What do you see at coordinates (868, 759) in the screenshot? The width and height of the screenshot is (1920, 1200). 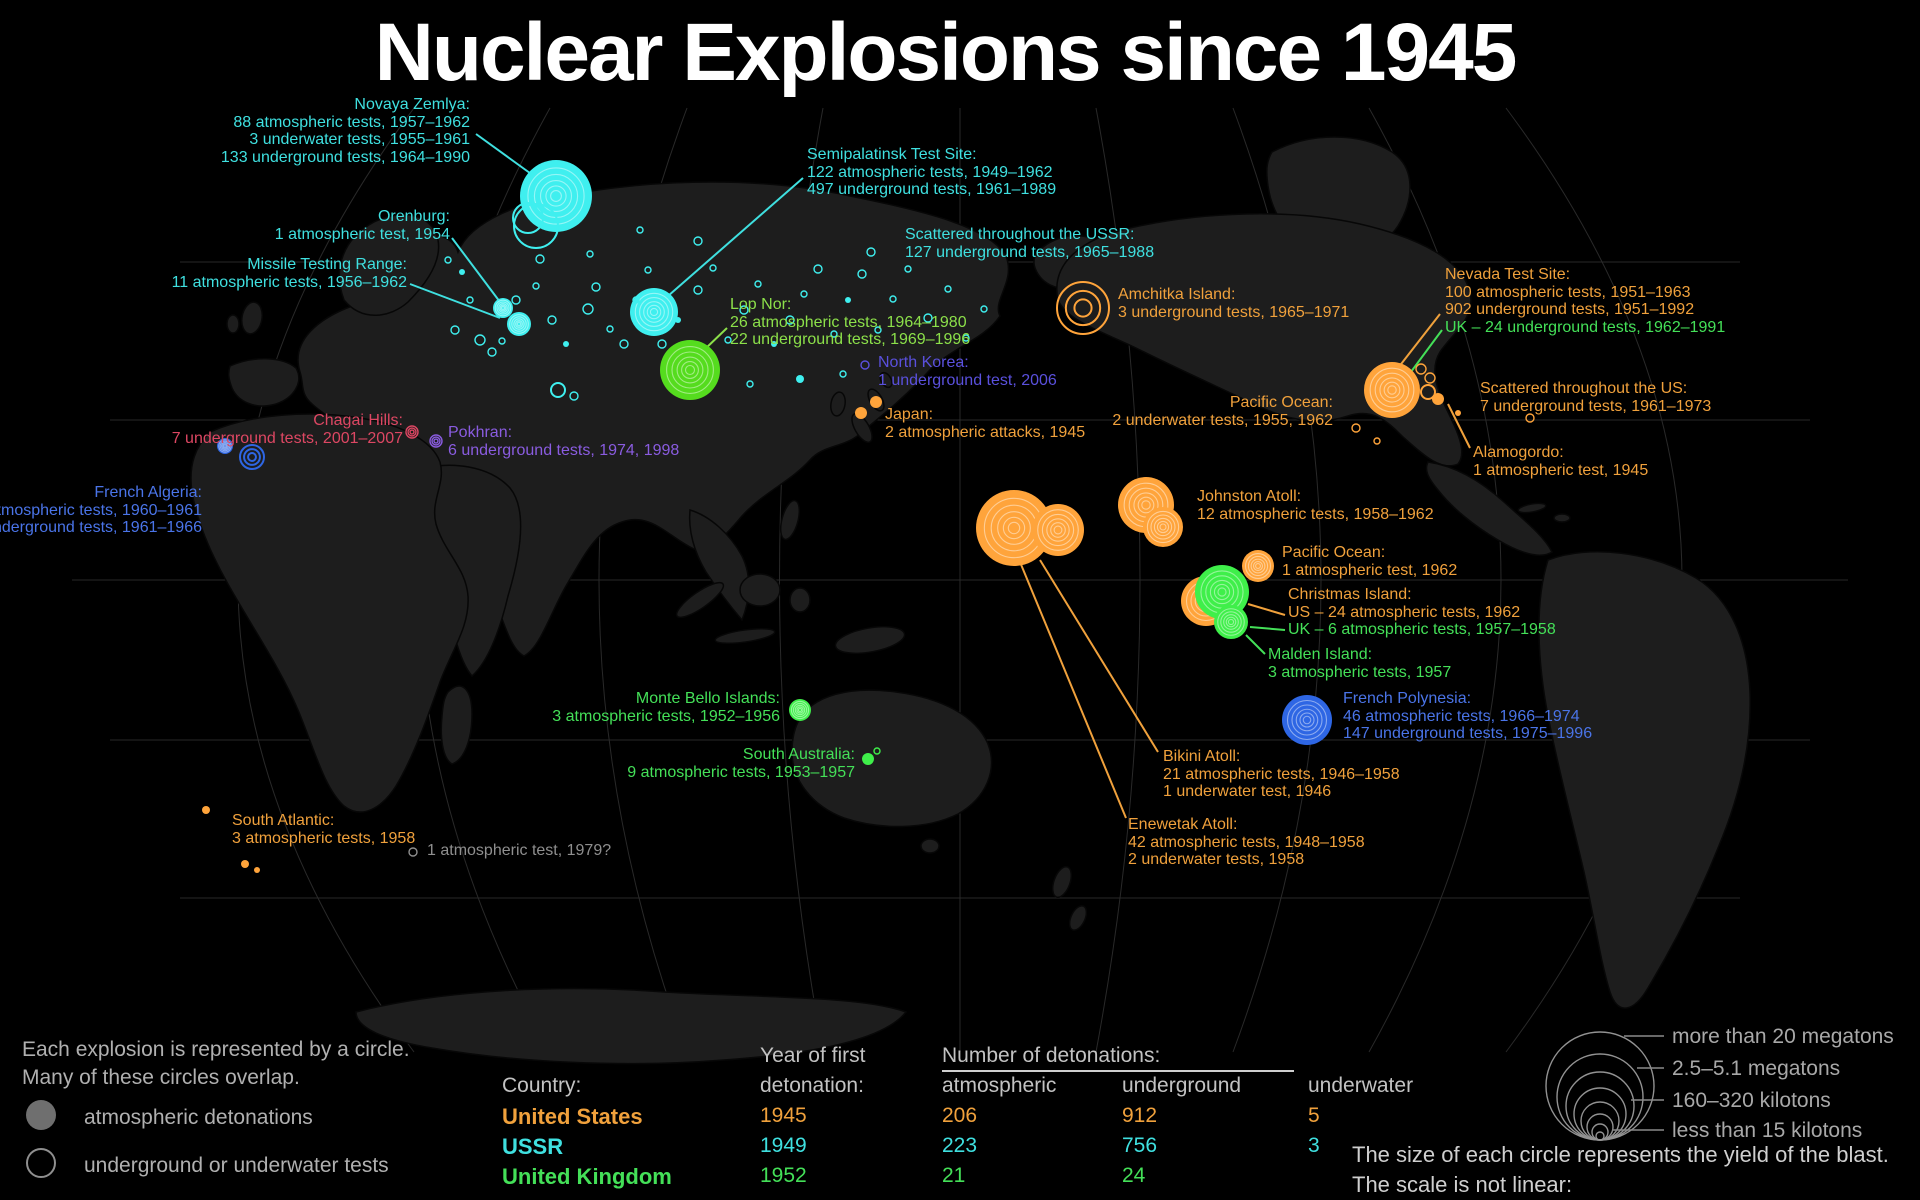 I see `explosion-circle-south-australia` at bounding box center [868, 759].